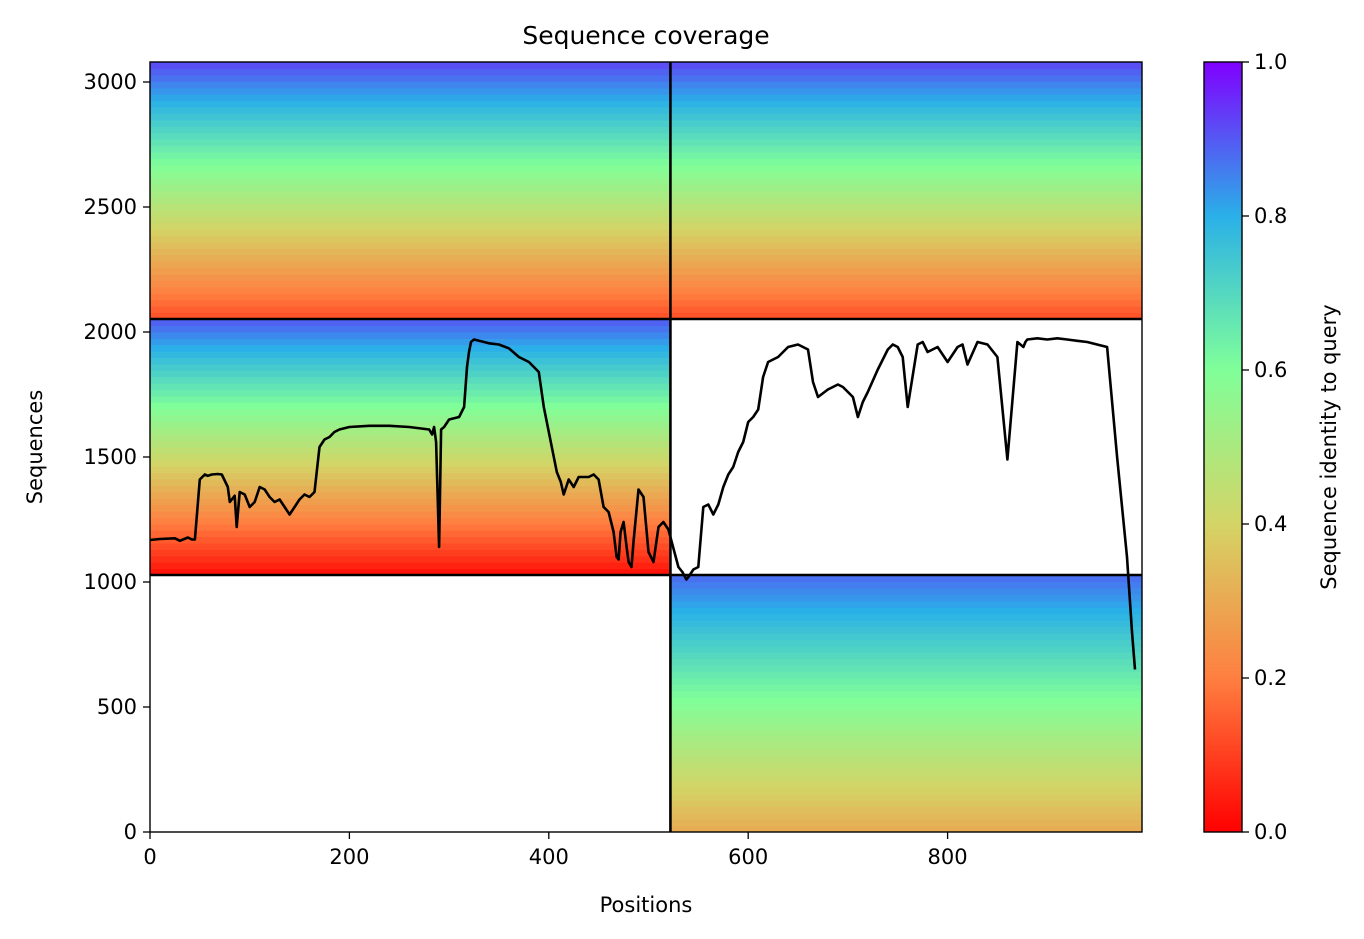  I want to click on x-axis-label: Positions, so click(646, 905).